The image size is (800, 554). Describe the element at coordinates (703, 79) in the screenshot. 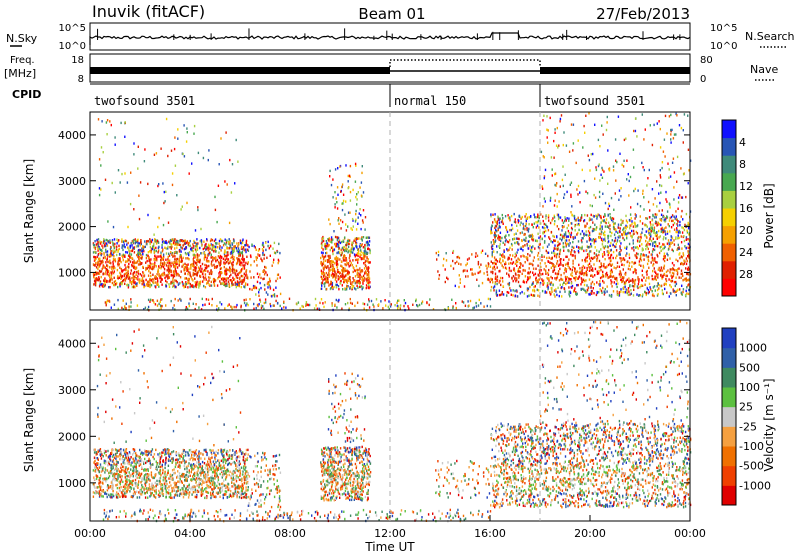

I see `nave-tick-bottom: 0` at that location.